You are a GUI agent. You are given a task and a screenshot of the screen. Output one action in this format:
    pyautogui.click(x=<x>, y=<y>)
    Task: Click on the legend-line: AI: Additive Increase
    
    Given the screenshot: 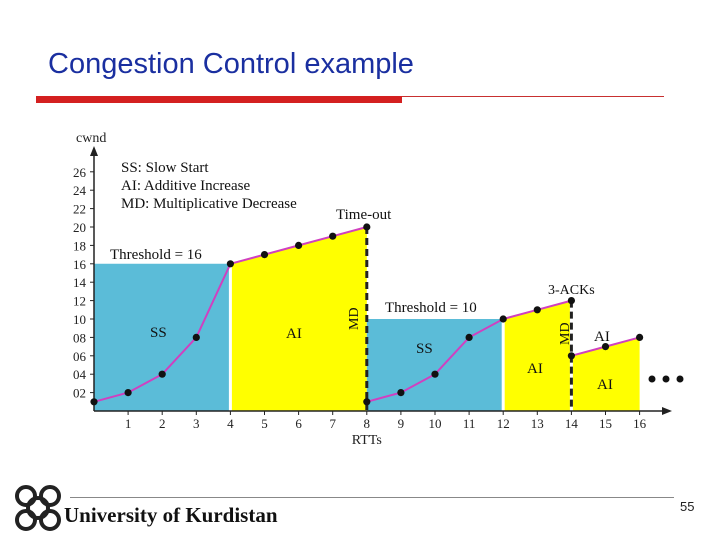 What is the action you would take?
    pyautogui.click(x=185, y=186)
    